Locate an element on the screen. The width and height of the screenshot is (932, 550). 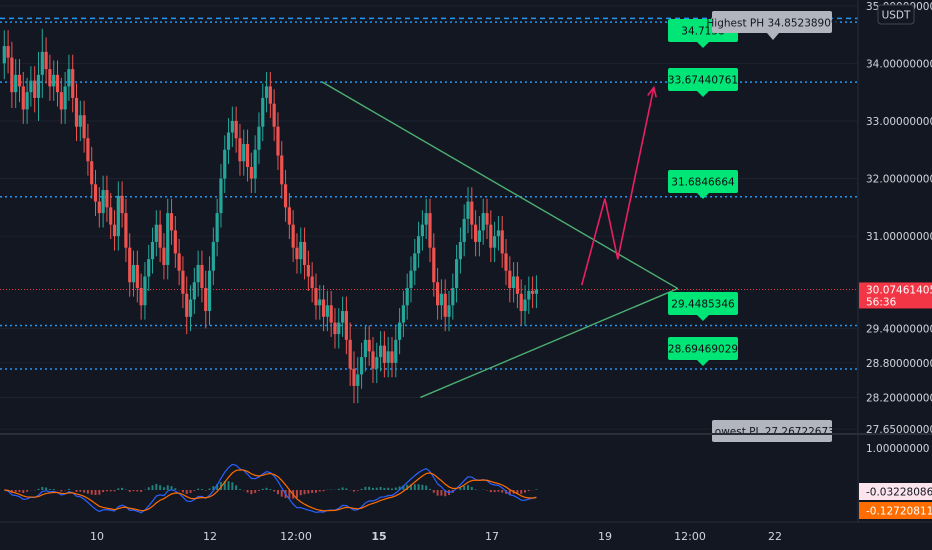
price-tick-label: 34.00000000 is located at coordinates (899, 64).